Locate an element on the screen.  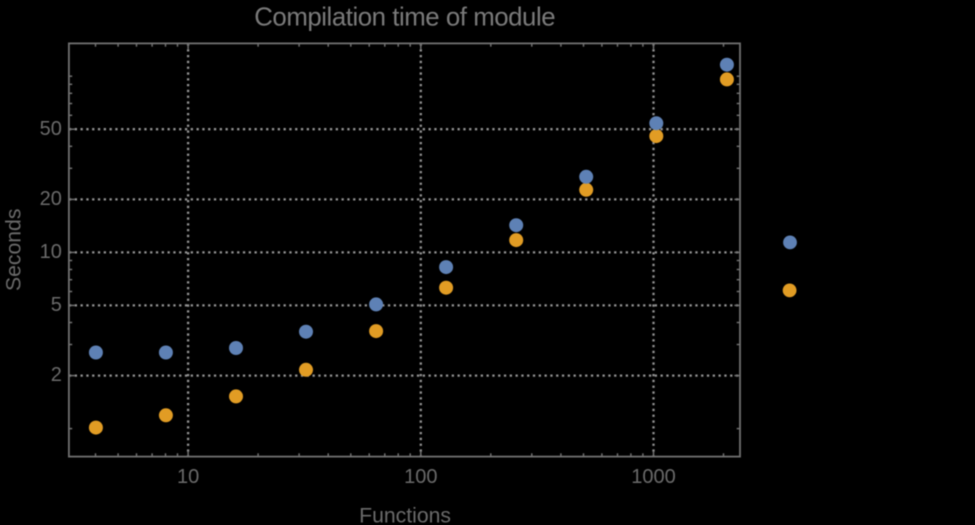
svg-text: Compilation time of module is located at coordinates (404, 18).